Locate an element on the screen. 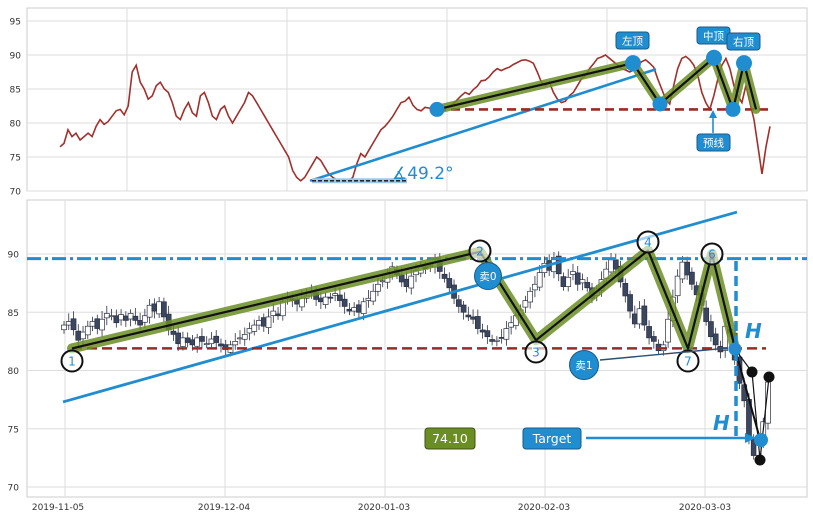  bottom-y-tick-label: 85 is located at coordinates (13, 314).